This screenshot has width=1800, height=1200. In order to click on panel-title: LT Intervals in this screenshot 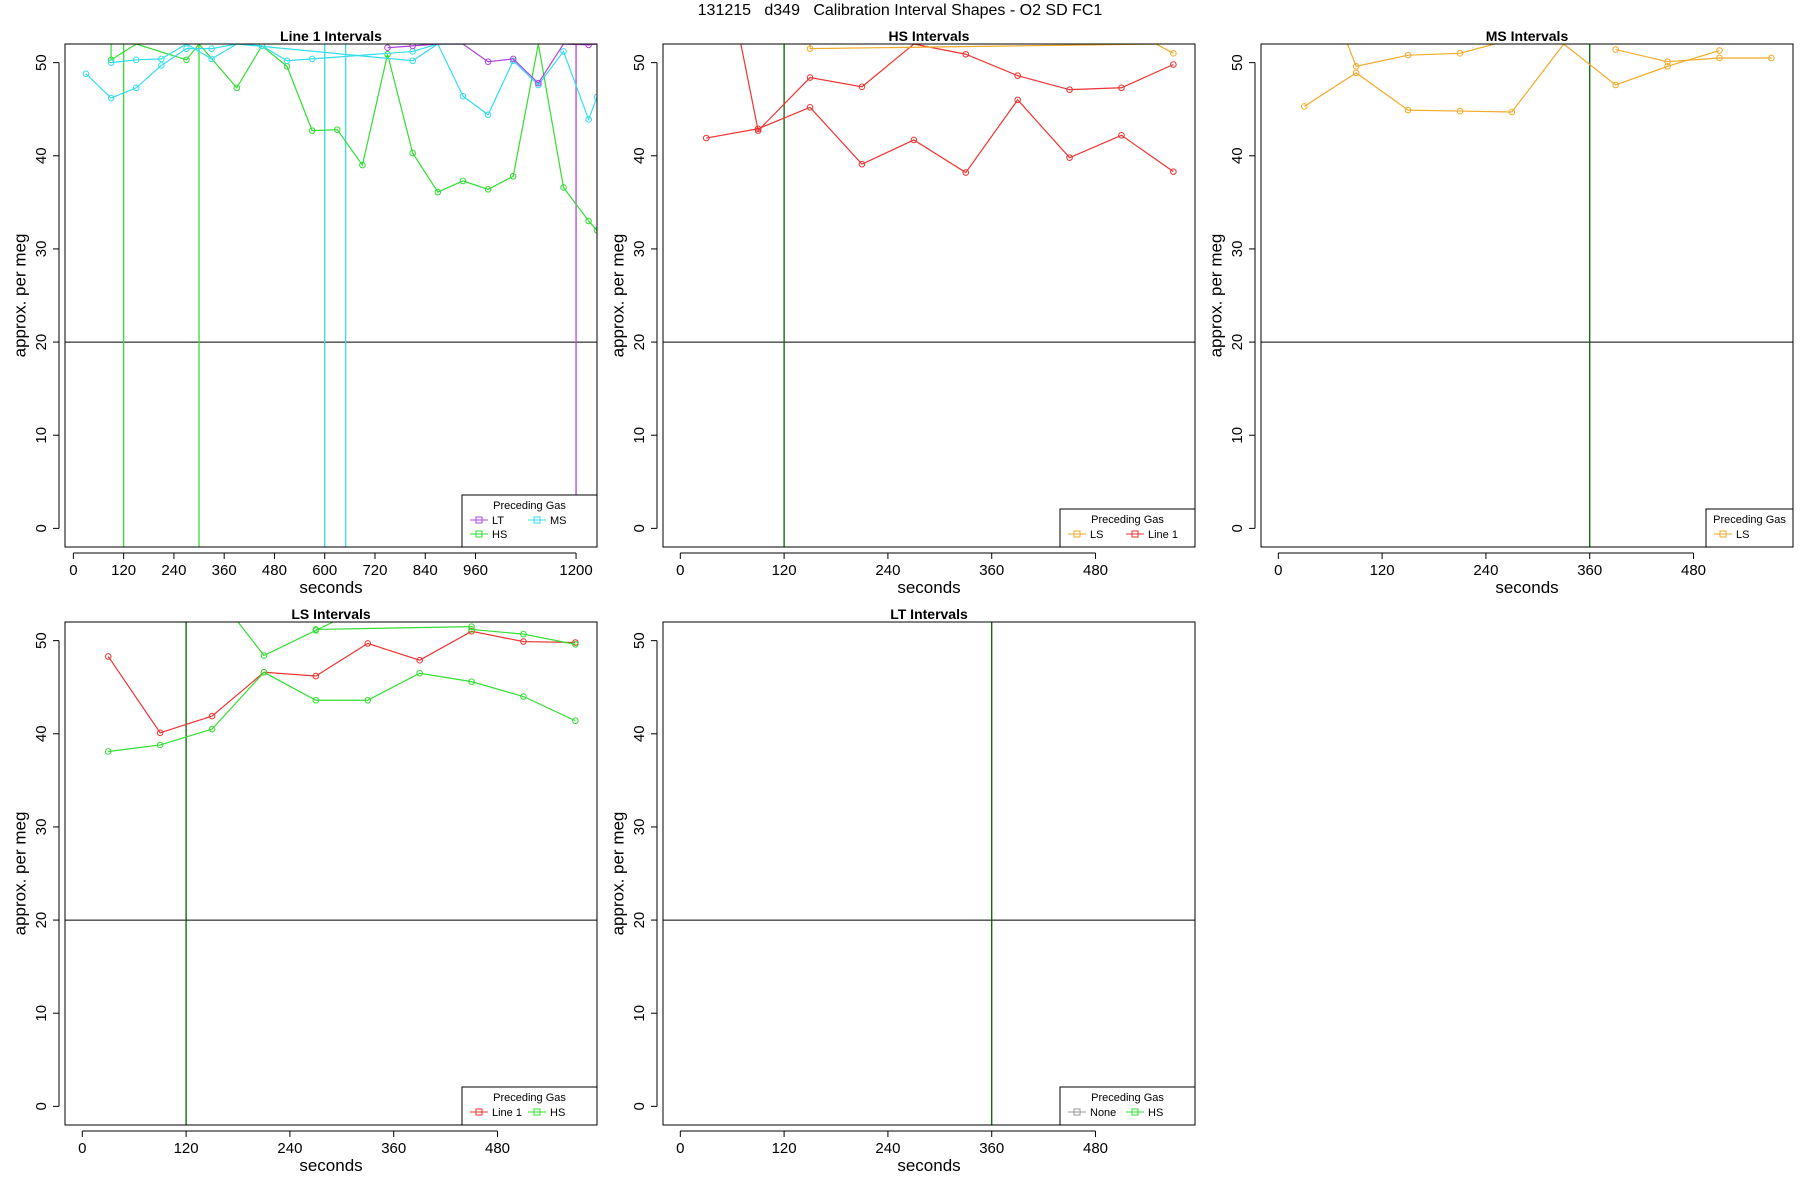, I will do `click(929, 614)`.